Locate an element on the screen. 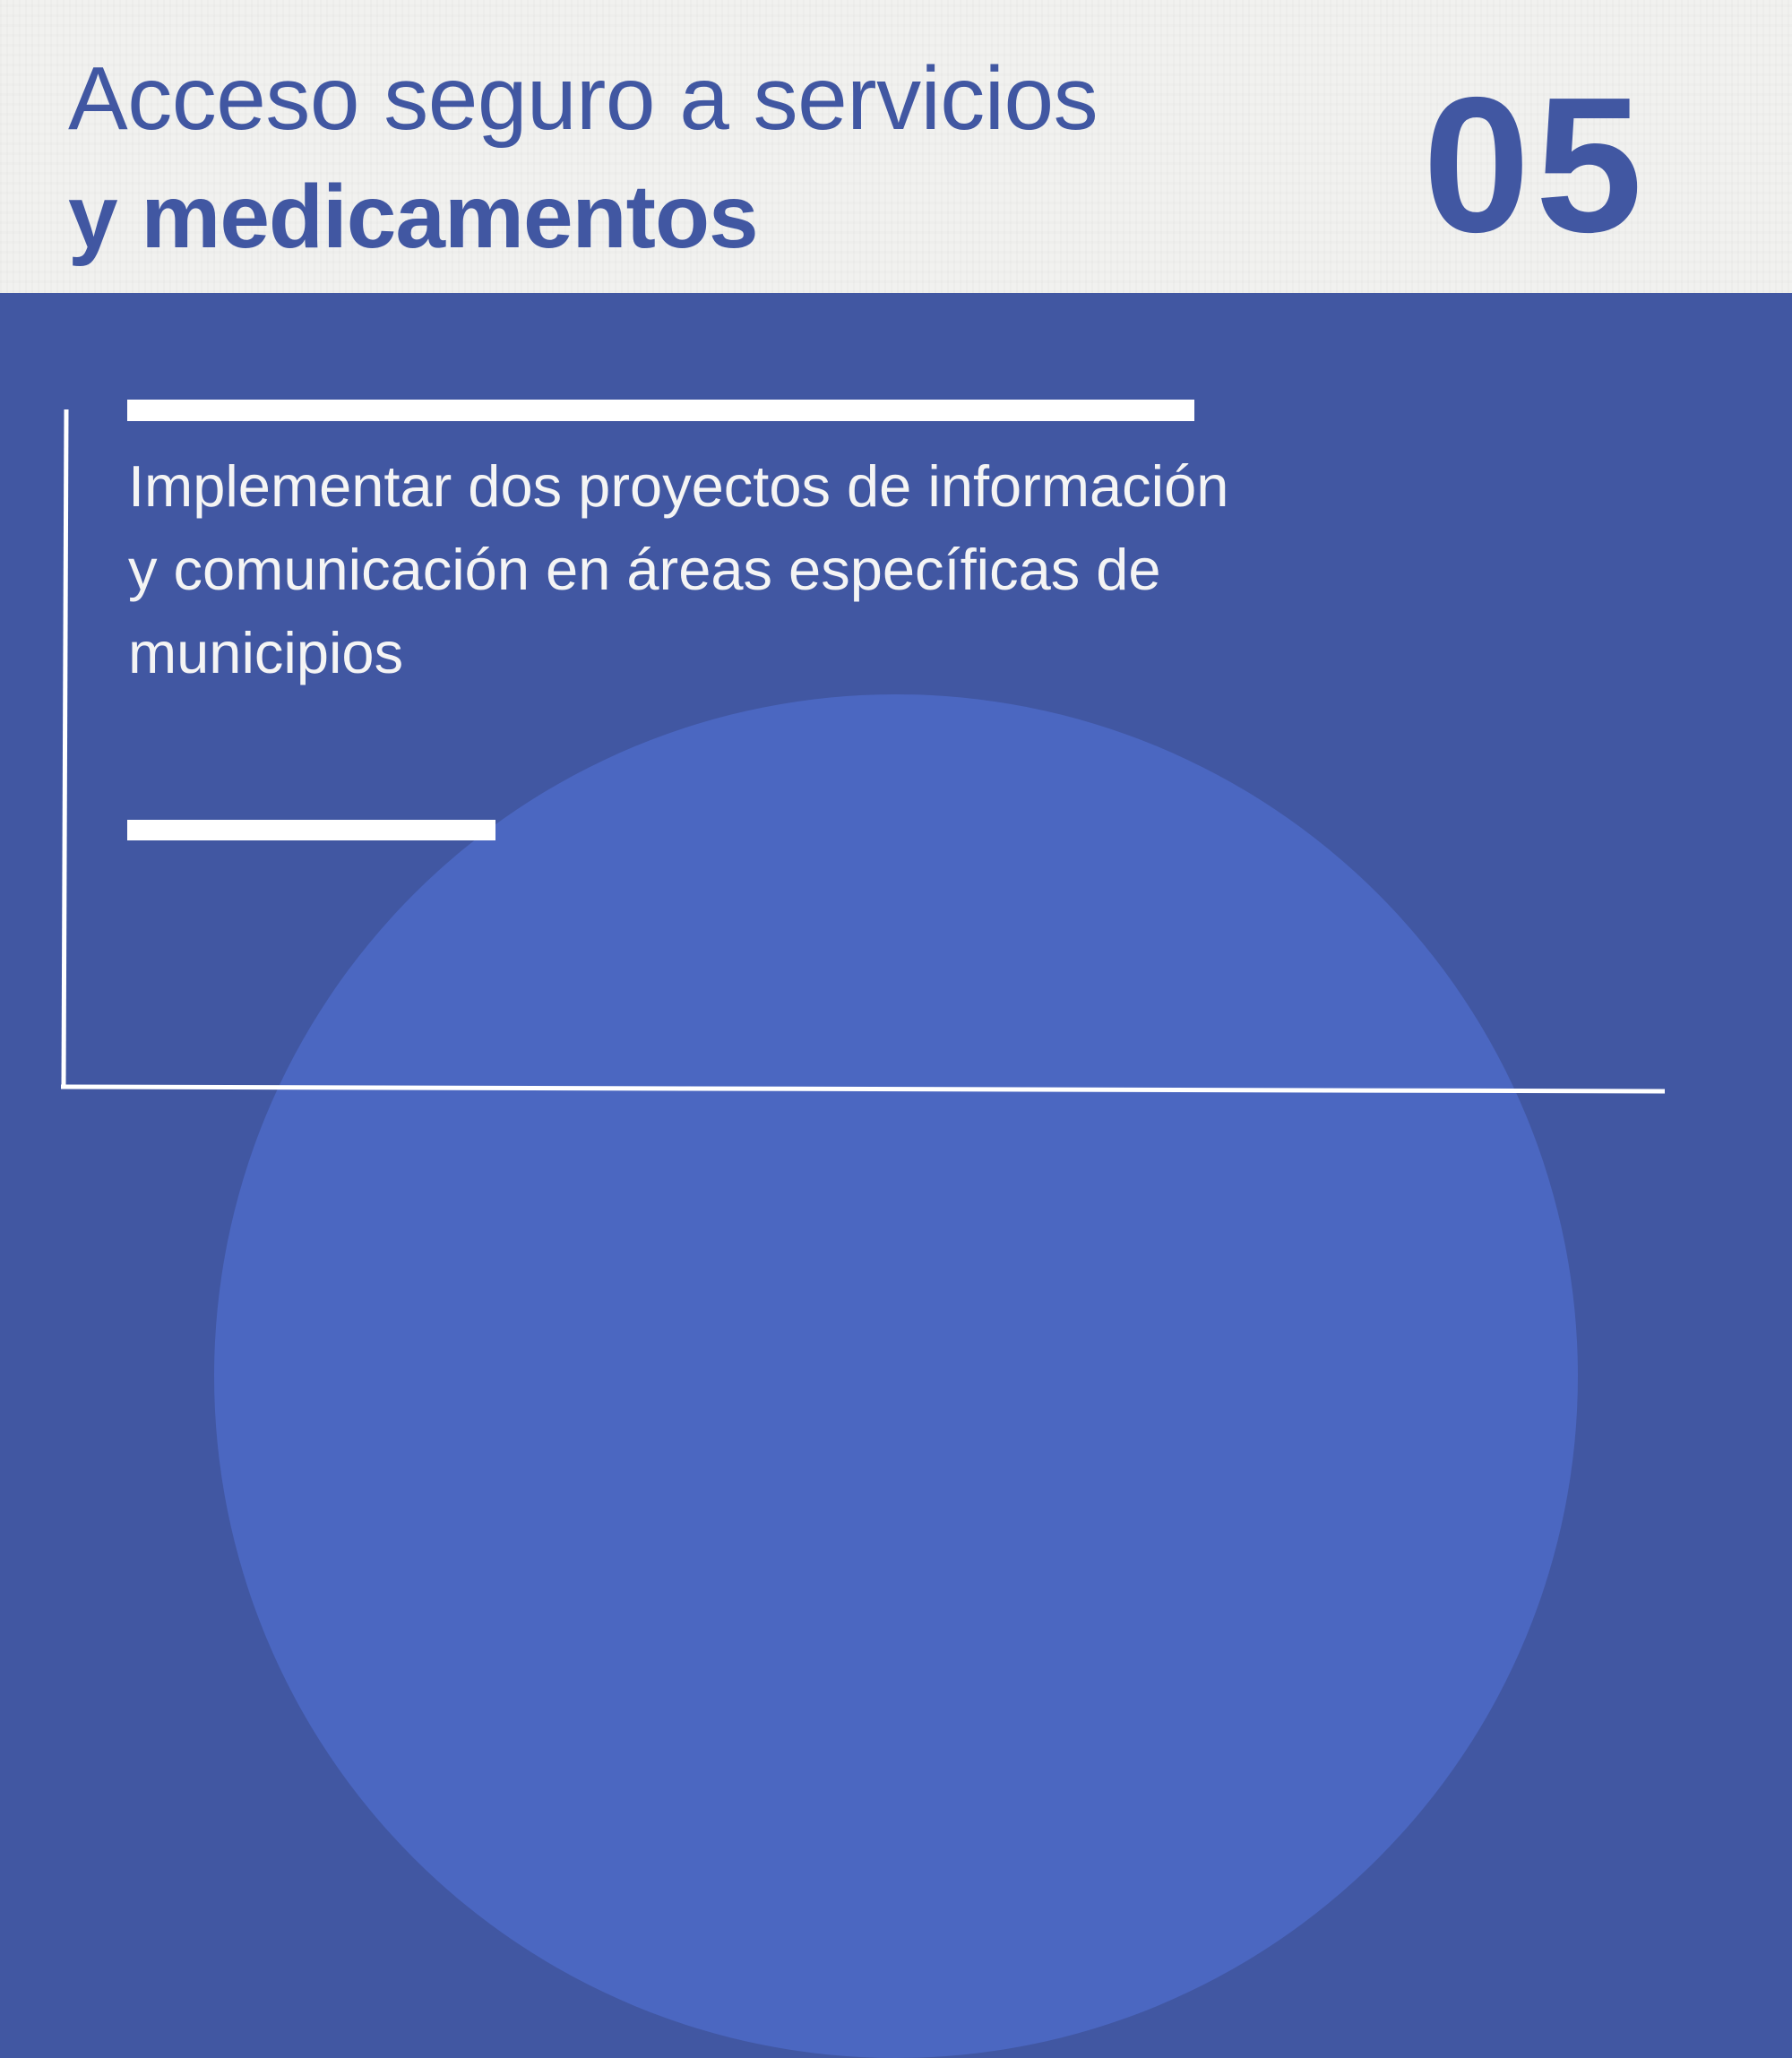  title-line-1: Acceso seguro a servicios is located at coordinates (583, 98).